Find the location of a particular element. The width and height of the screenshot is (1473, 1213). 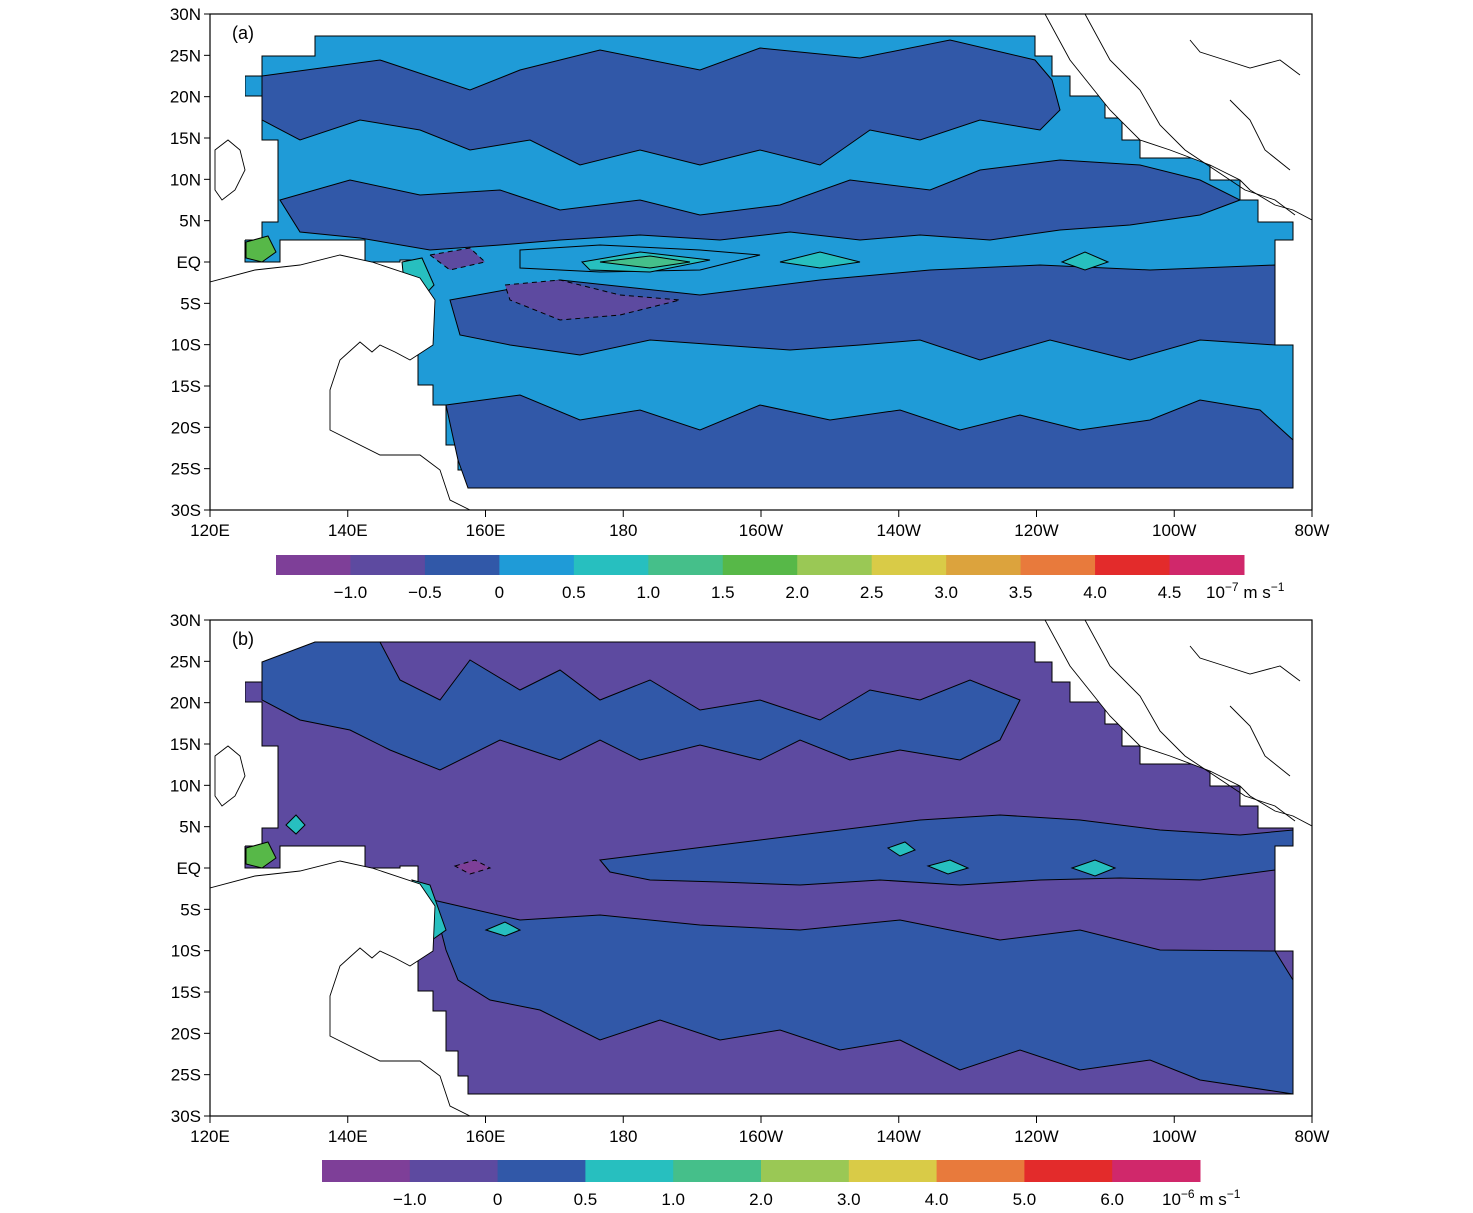

colorbar-label: 3.5 is located at coordinates (1021, 592).